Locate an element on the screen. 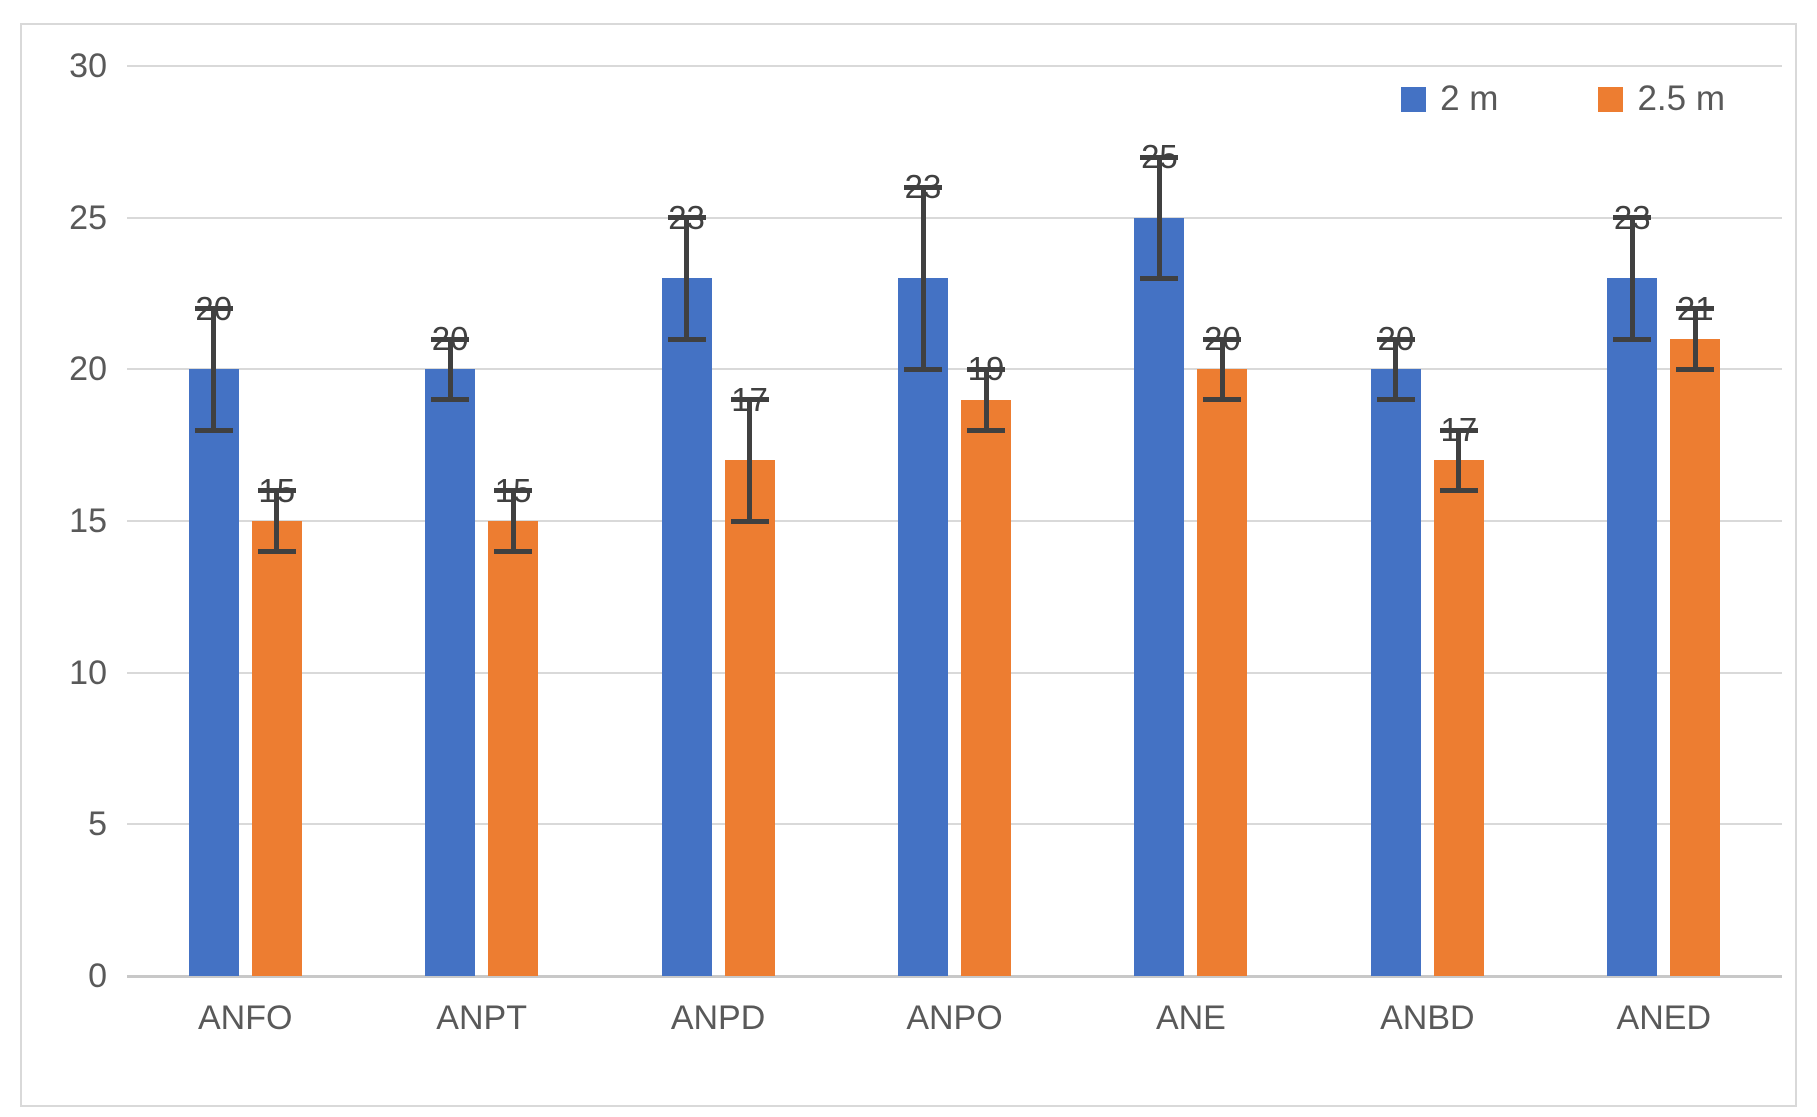 Image resolution: width=1817 pixels, height=1117 pixels. legend-item-2m: 2 m is located at coordinates (1449, 99).